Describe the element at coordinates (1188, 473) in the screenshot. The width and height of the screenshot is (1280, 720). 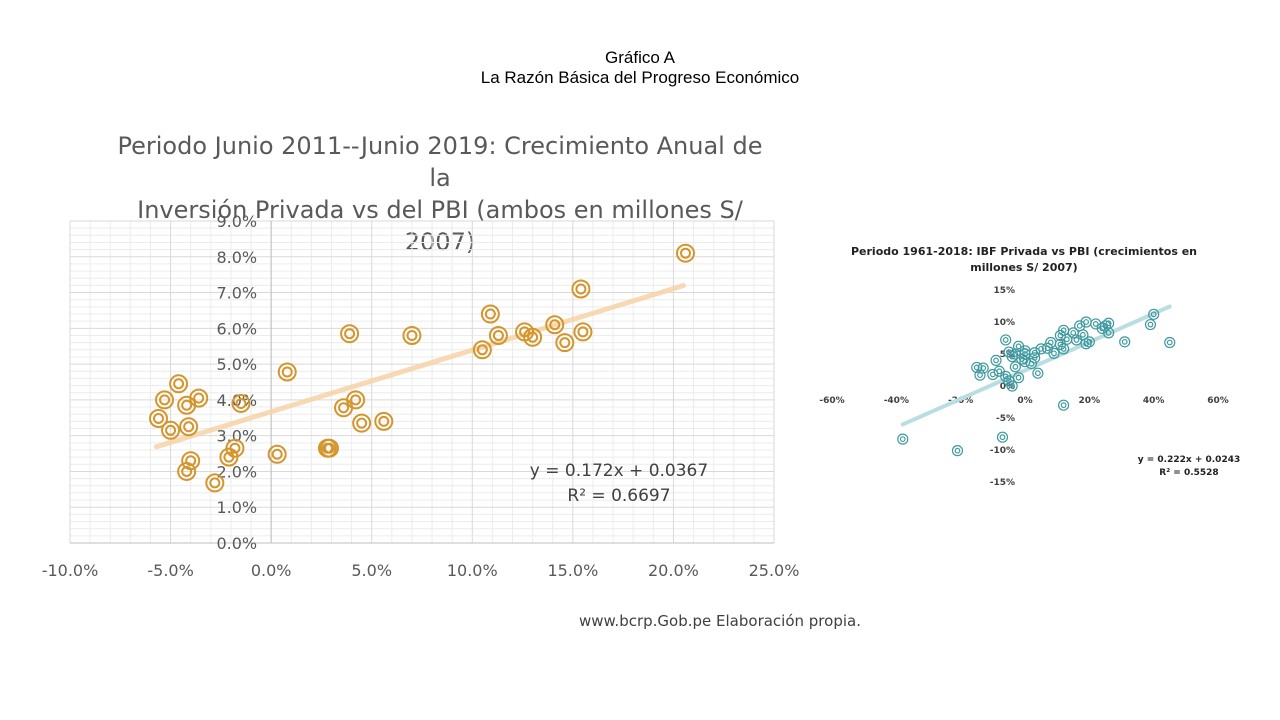
I see `small-trendline-r-squared: R² = 0.5528` at that location.